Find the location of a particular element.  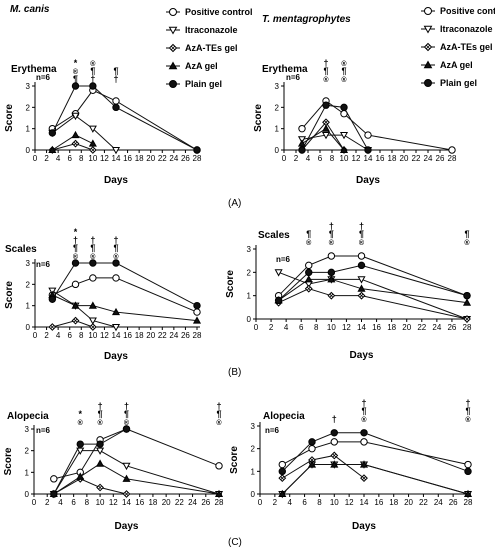

legend-label-plain-gel: Plain gel is located at coordinates (203, 84).